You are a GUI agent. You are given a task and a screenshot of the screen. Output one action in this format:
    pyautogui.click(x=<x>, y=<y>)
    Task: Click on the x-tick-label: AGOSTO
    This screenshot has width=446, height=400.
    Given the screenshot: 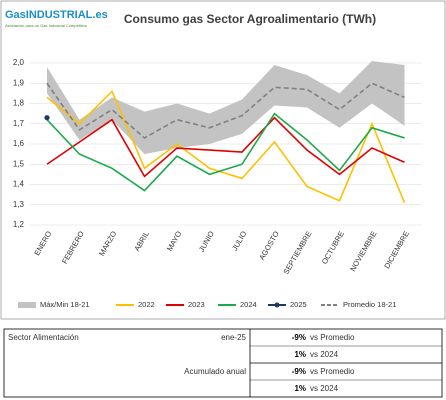 What is the action you would take?
    pyautogui.click(x=269, y=245)
    